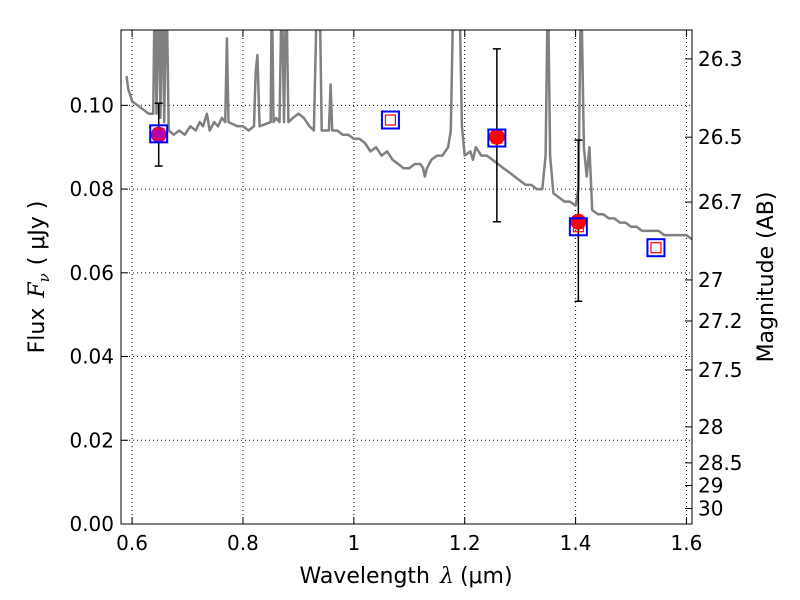  What do you see at coordinates (465, 543) in the screenshot?
I see `x-tick-label: 1.2` at bounding box center [465, 543].